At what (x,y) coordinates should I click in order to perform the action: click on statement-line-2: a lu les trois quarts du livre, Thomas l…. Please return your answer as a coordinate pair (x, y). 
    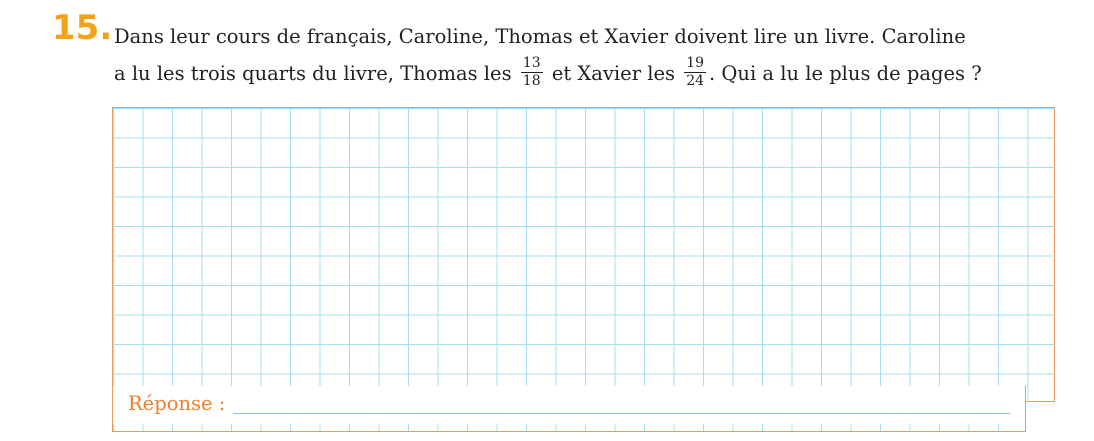
    Looking at the image, I should click on (594, 74).